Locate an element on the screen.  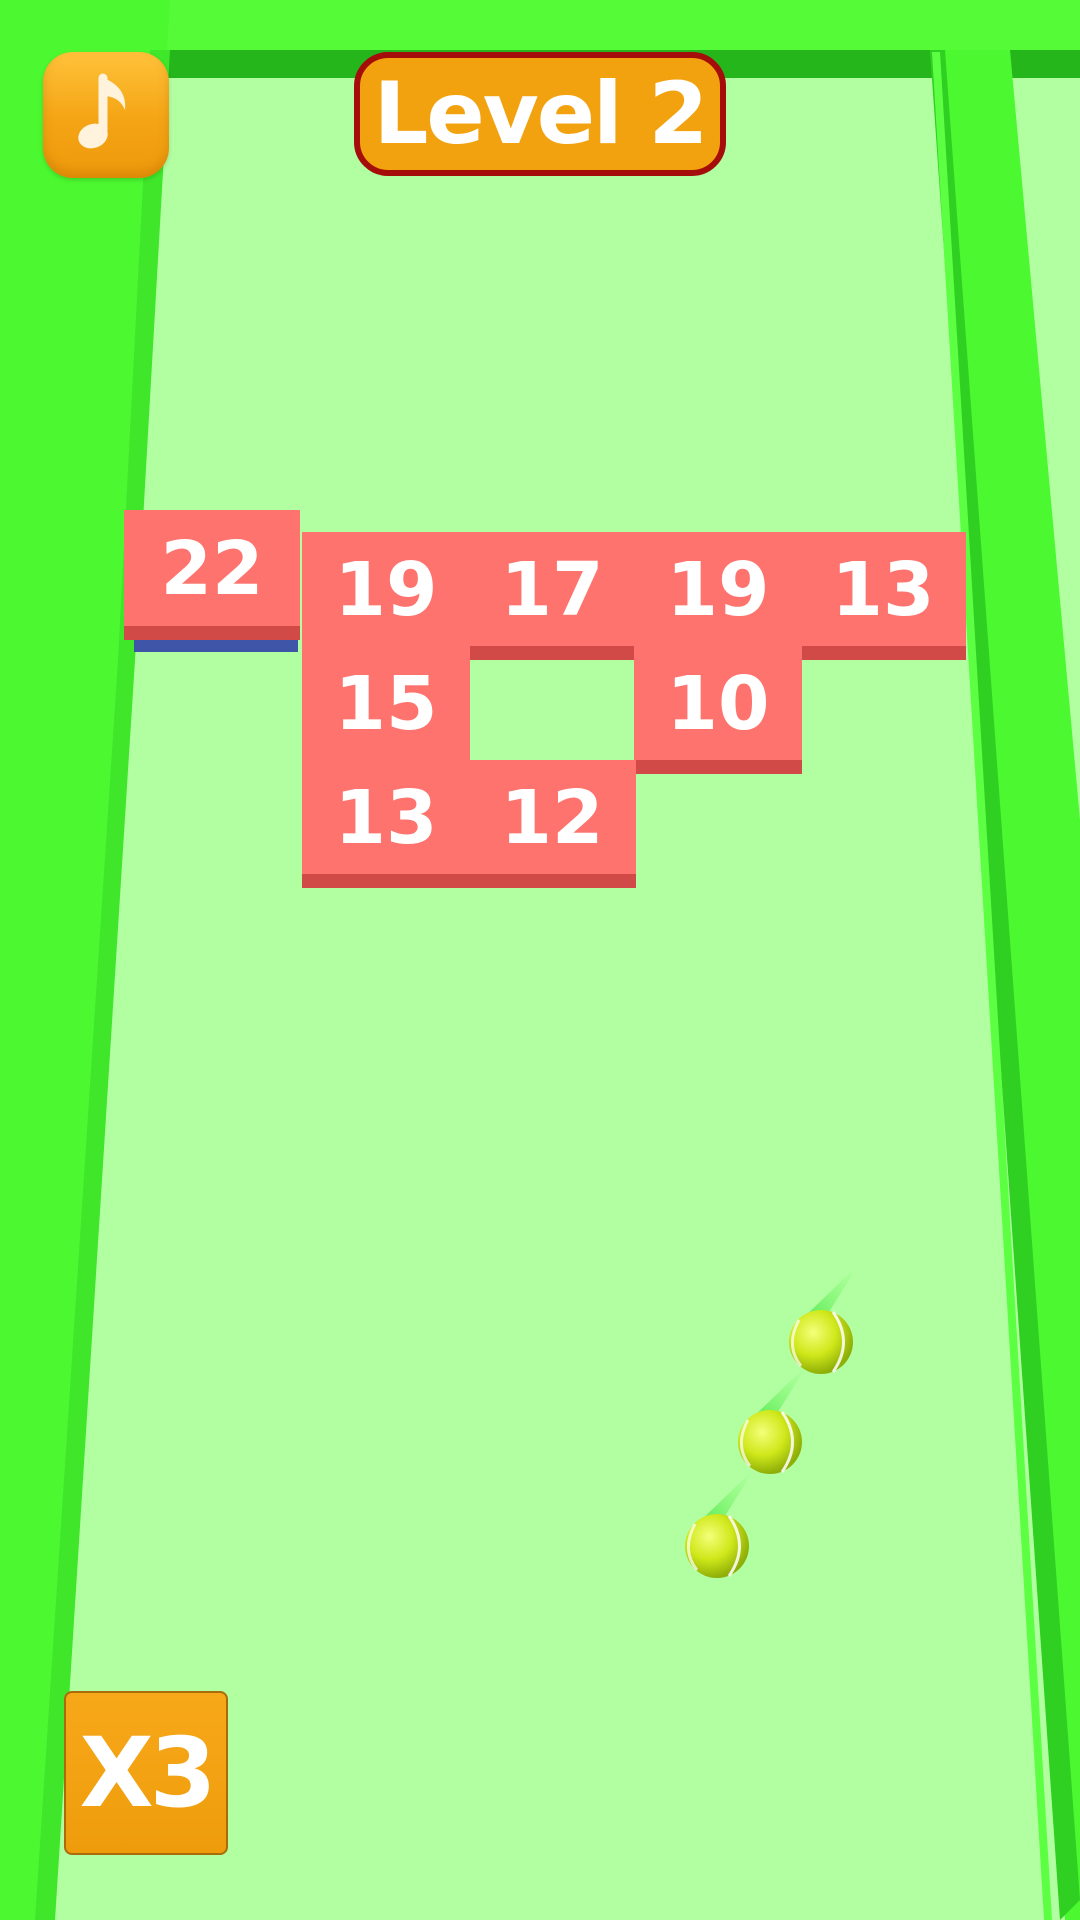
music-note-icon is located at coordinates (102, 111).